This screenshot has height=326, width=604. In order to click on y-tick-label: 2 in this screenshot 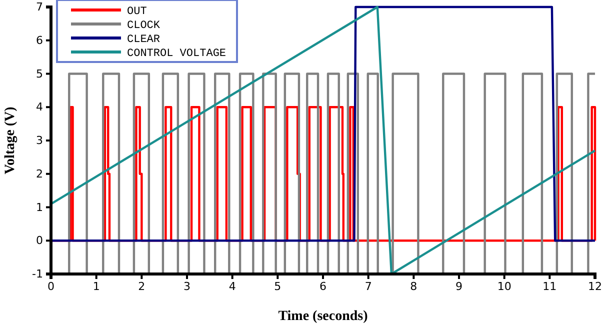, I will do `click(39, 173)`.